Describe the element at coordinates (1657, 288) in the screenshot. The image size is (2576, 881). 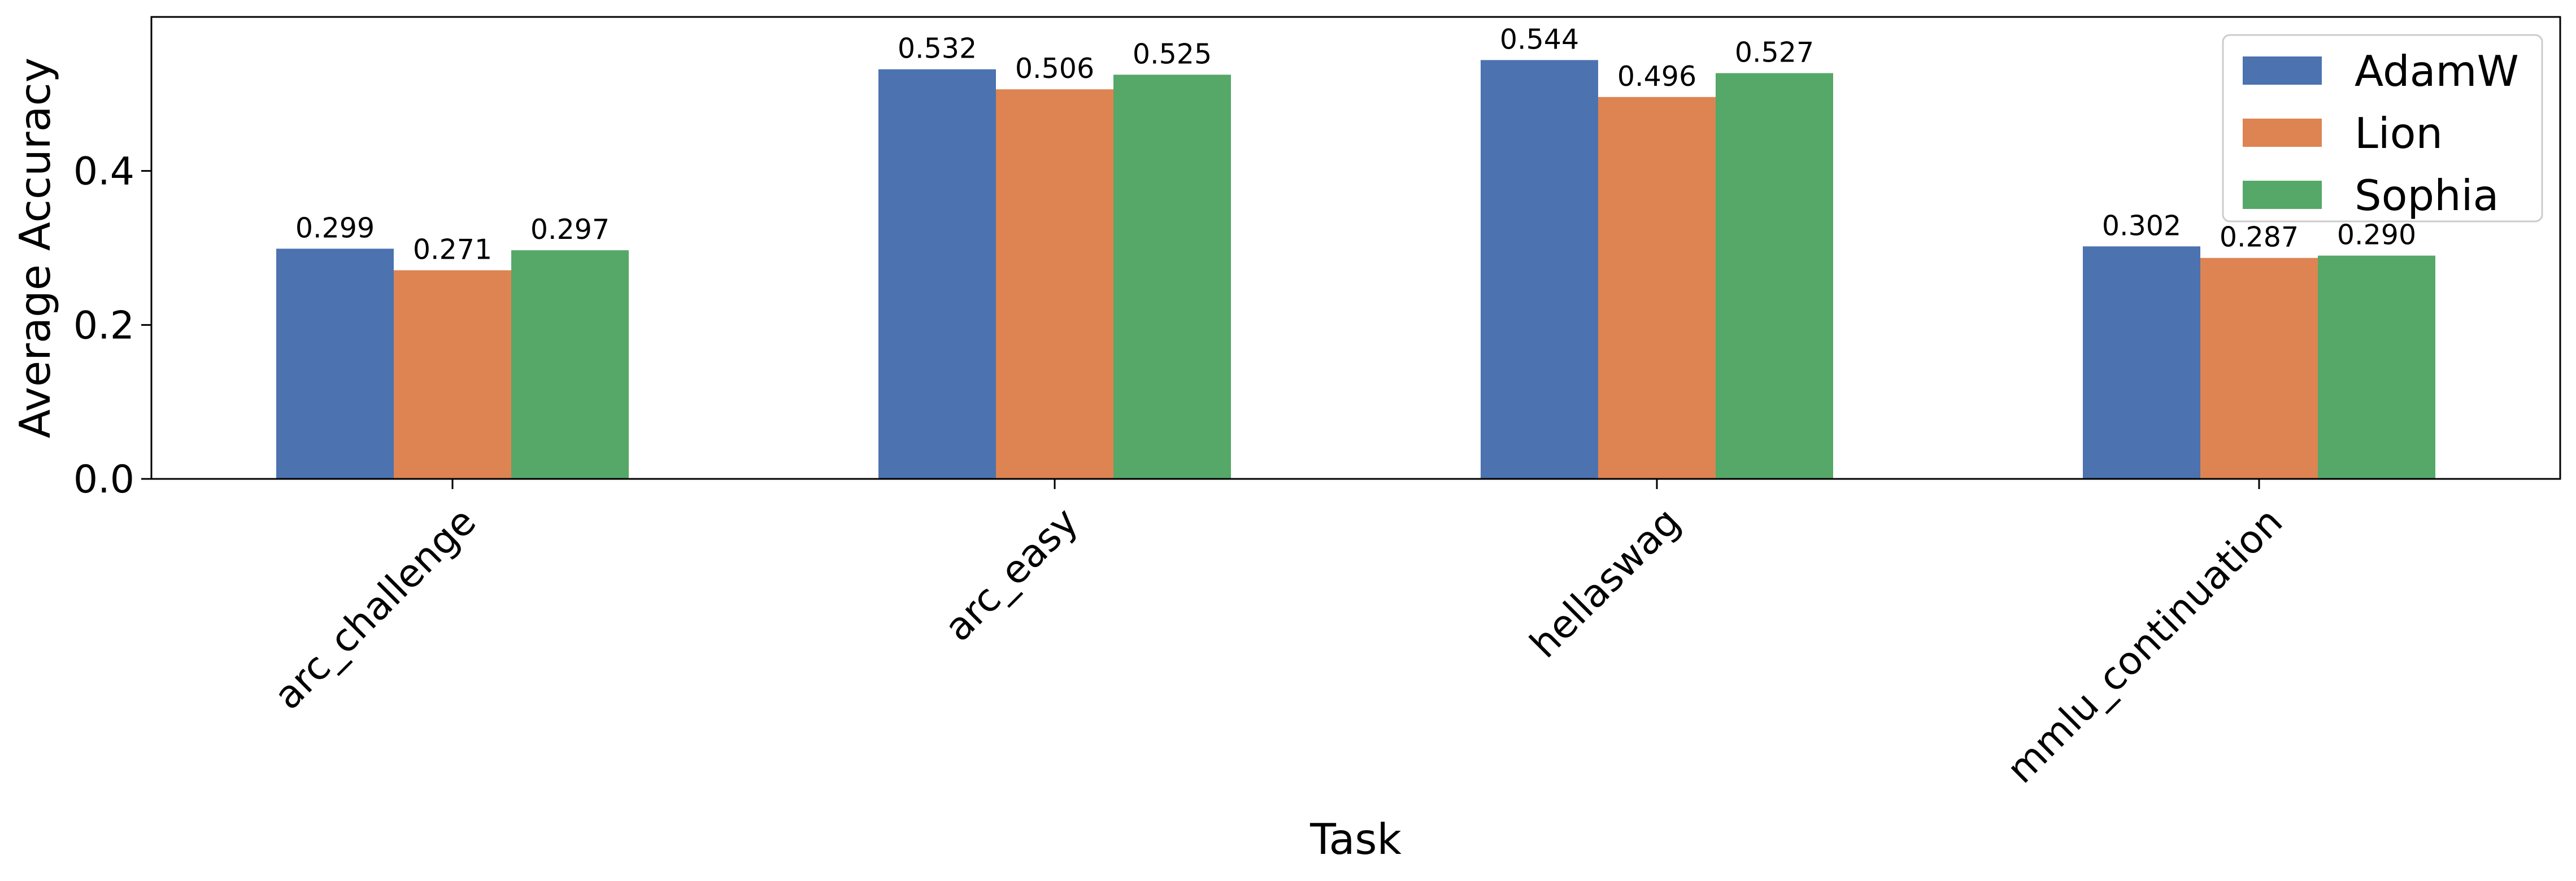
I see `bar-lion-hellaswag` at that location.